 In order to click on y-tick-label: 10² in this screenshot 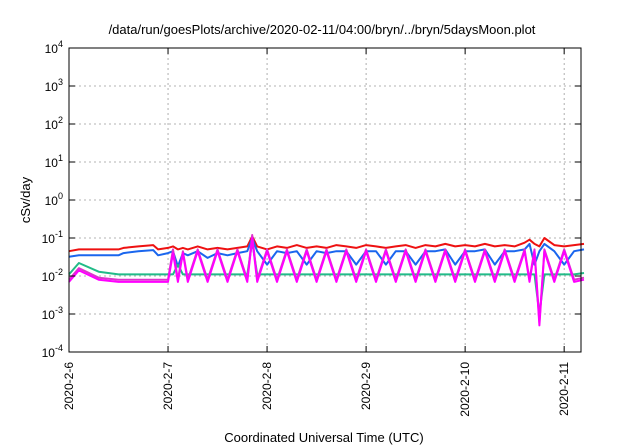, I will do `click(54, 123)`.